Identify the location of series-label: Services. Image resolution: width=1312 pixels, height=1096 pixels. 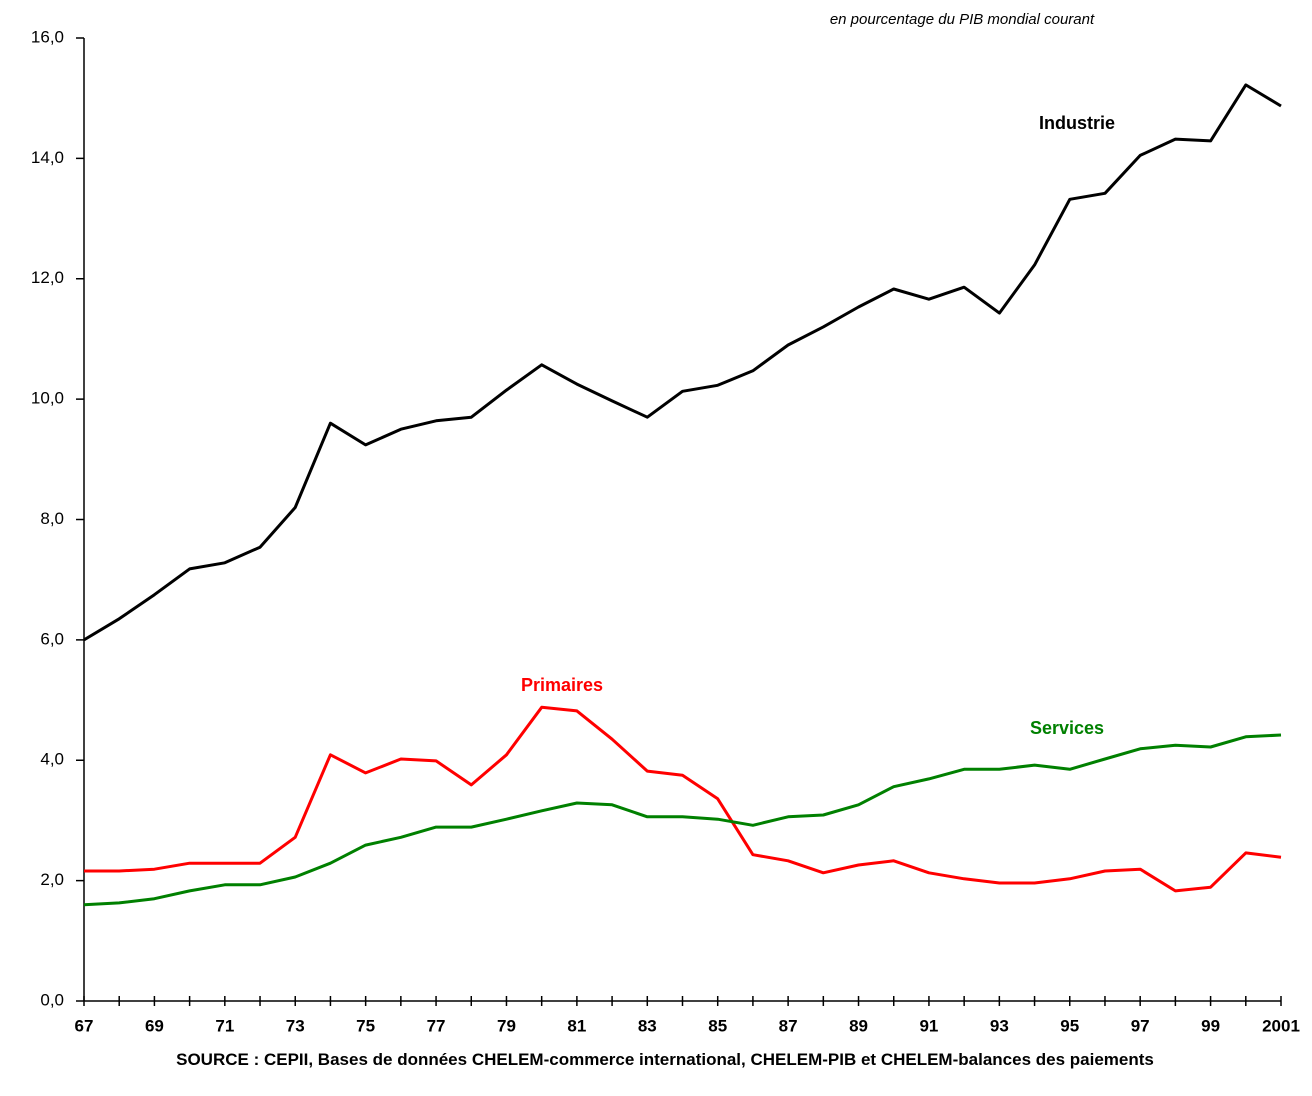
(1067, 728).